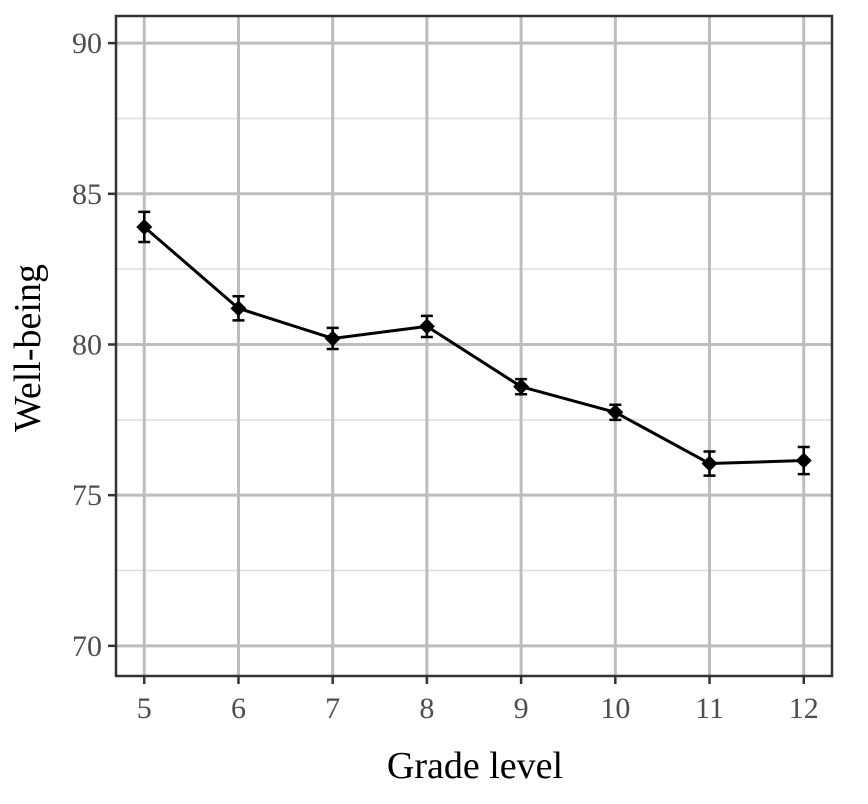  I want to click on x-tick-label: 6, so click(238, 708).